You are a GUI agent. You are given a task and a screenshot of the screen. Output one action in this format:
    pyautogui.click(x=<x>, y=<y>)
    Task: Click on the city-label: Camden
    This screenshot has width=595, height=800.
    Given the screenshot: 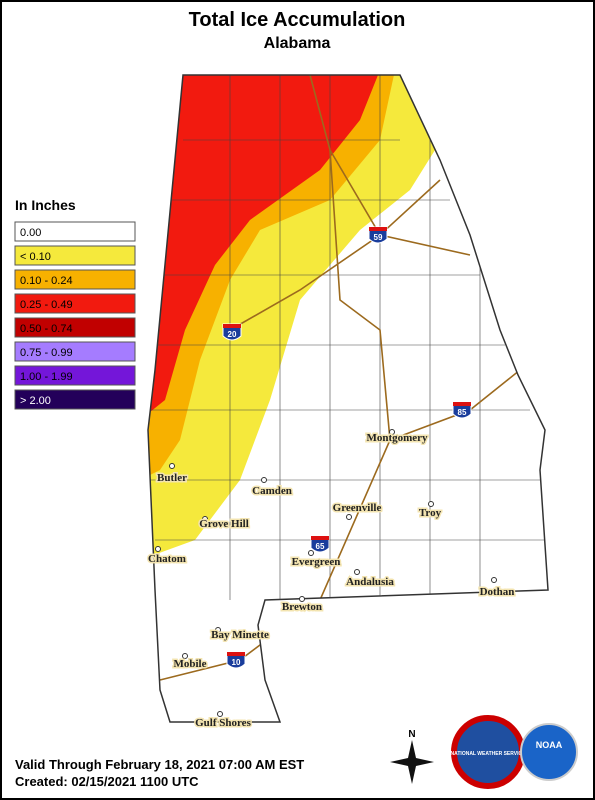 What is the action you would take?
    pyautogui.click(x=272, y=491)
    